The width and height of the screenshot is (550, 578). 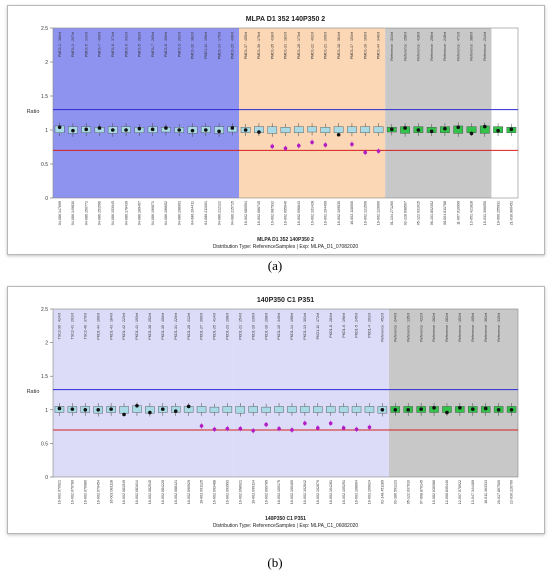 What do you see at coordinates (163, 326) in the screenshot?
I see `probe-label: PKD1-35 : 400nt` at bounding box center [163, 326].